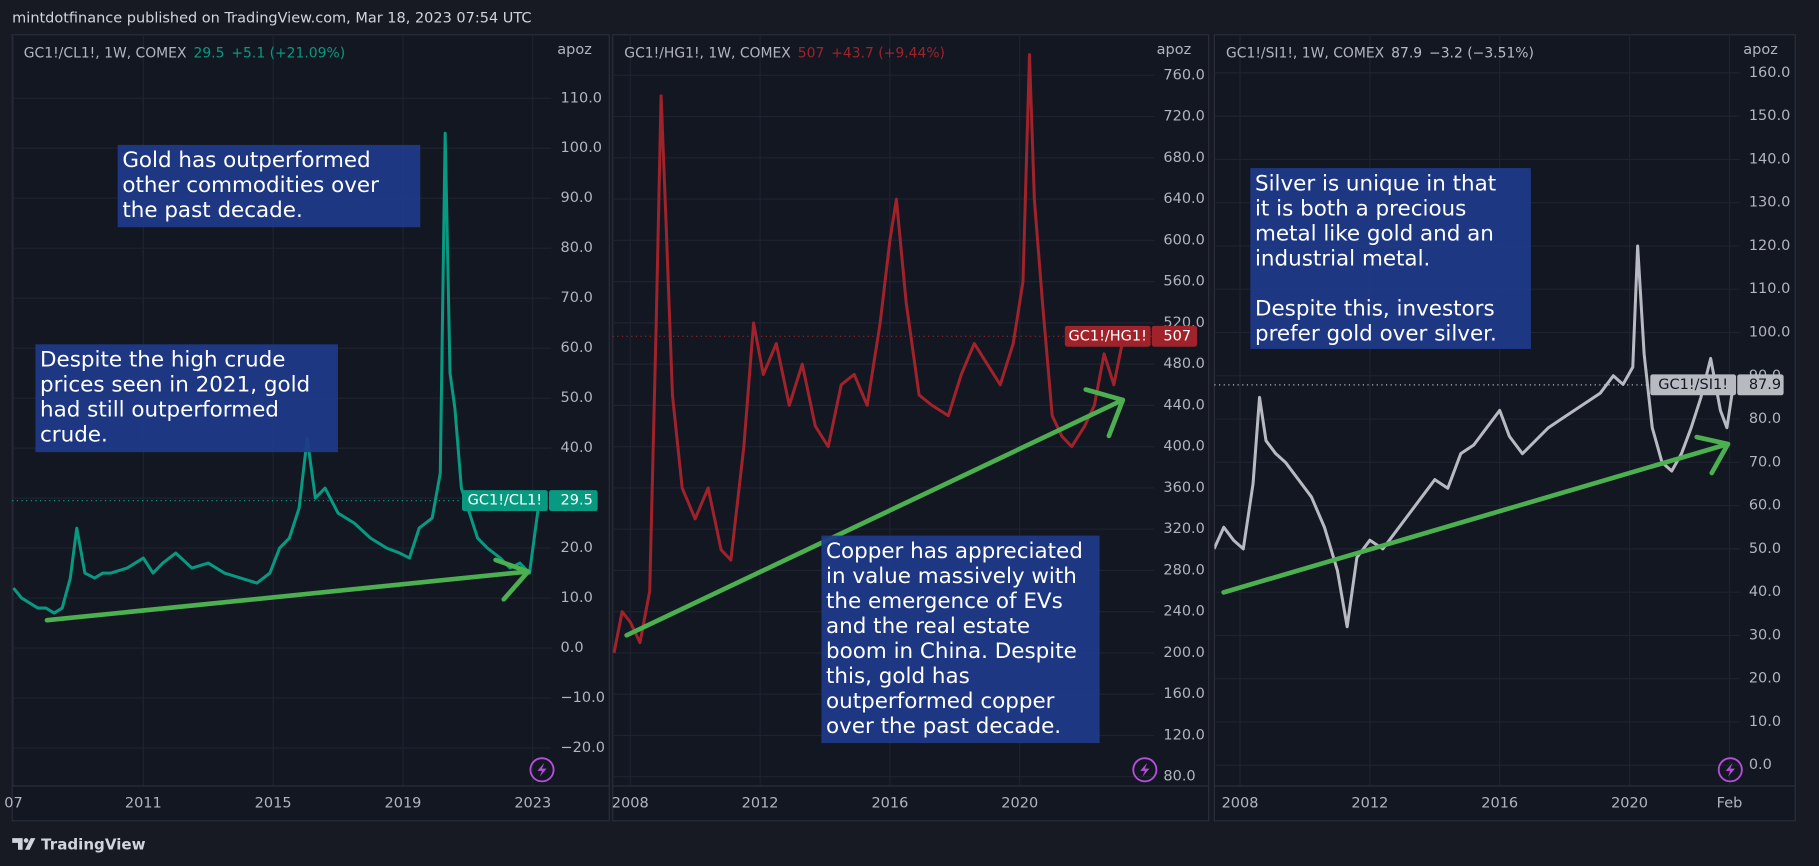  Describe the element at coordinates (1240, 803) in the screenshot. I see `x-tick-label: 2008` at that location.